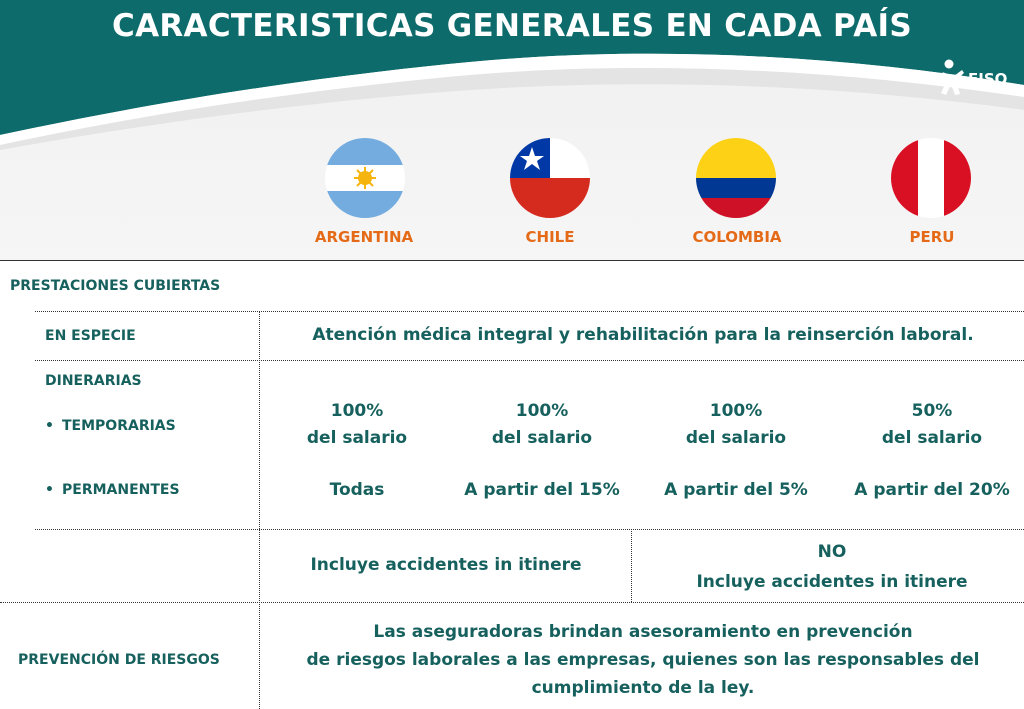 This screenshot has width=1024, height=709. Describe the element at coordinates (932, 425) in the screenshot. I see `temporarias-peru: 50% del salario` at that location.